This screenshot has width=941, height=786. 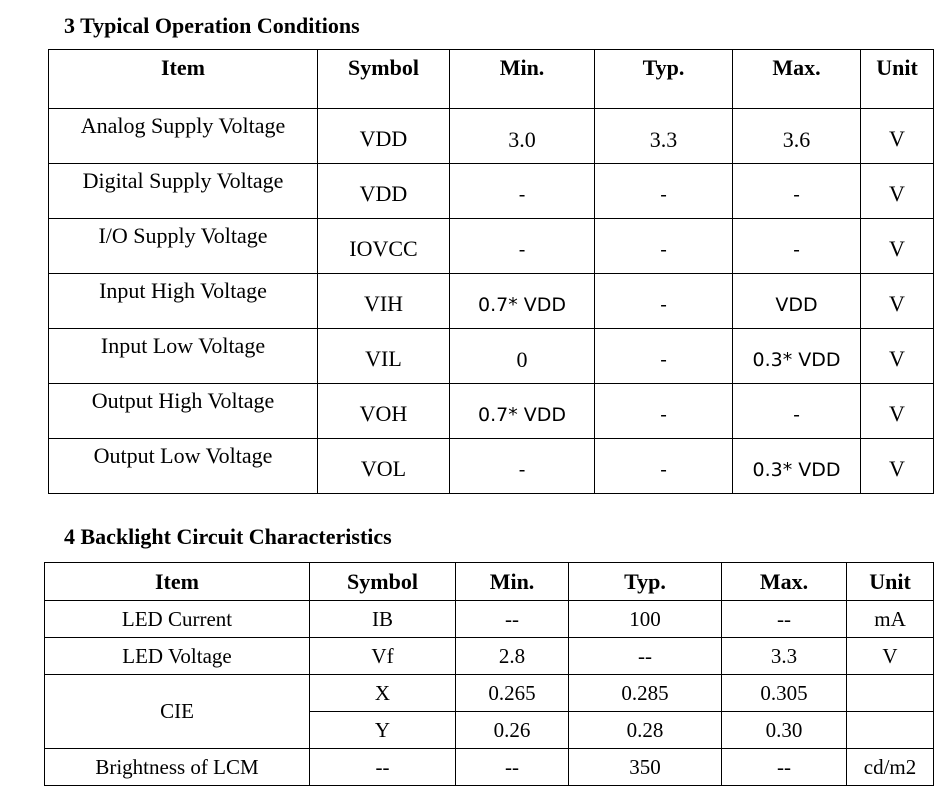 I want to click on cell-unit: cd/m2, so click(x=890, y=767).